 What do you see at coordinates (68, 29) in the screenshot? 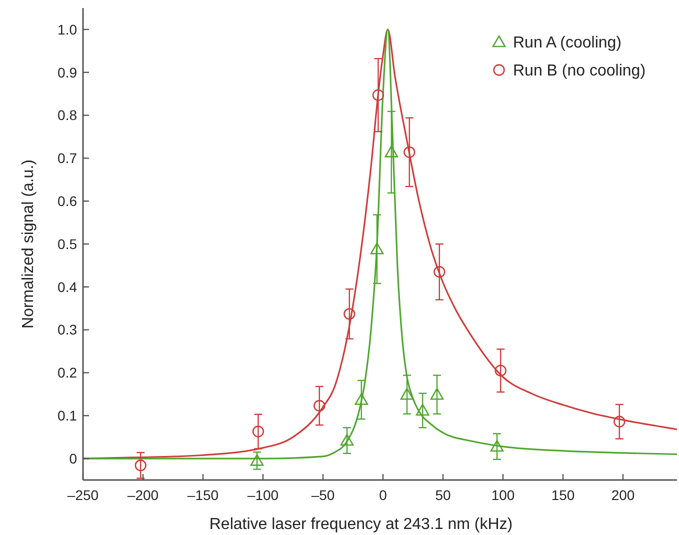
I see `y-tick-label: 1.0` at bounding box center [68, 29].